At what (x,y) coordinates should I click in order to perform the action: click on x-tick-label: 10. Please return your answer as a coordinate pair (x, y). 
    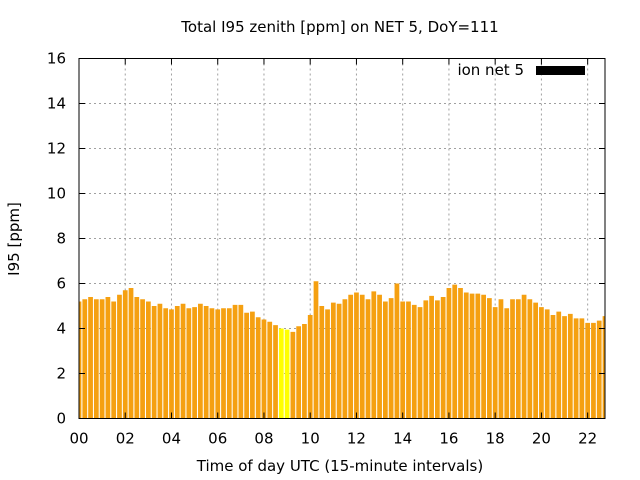
    Looking at the image, I should click on (310, 439).